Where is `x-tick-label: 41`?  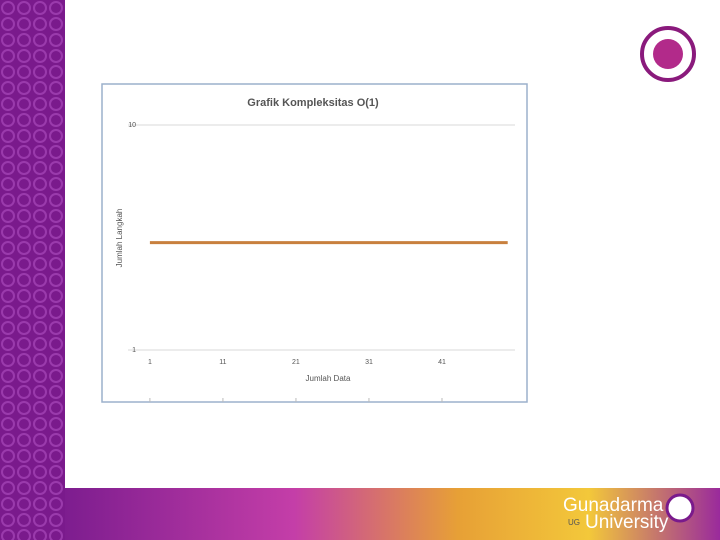
x-tick-label: 41 is located at coordinates (442, 362).